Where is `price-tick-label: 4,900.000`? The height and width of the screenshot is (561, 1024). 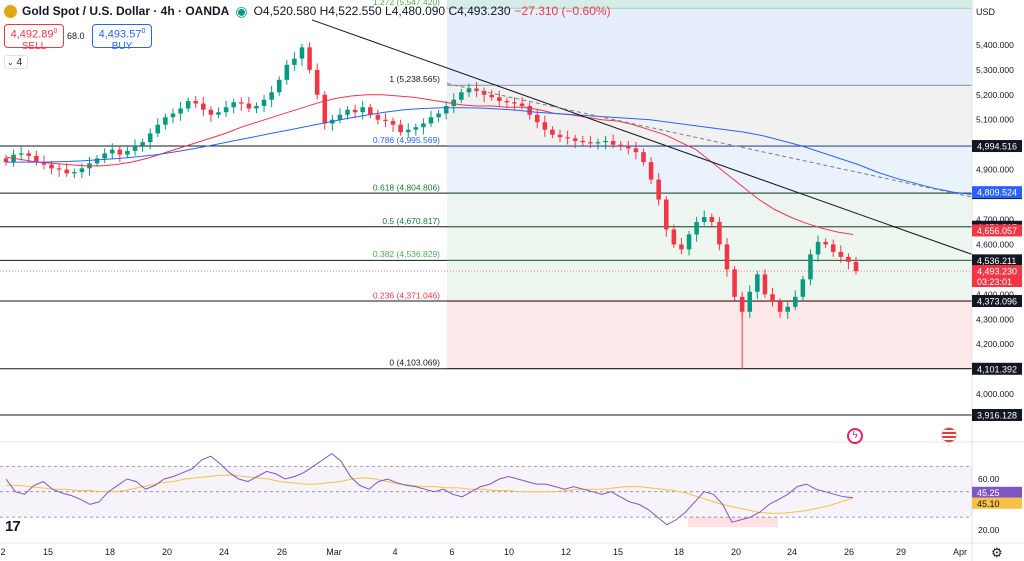 price-tick-label: 4,900.000 is located at coordinates (995, 170).